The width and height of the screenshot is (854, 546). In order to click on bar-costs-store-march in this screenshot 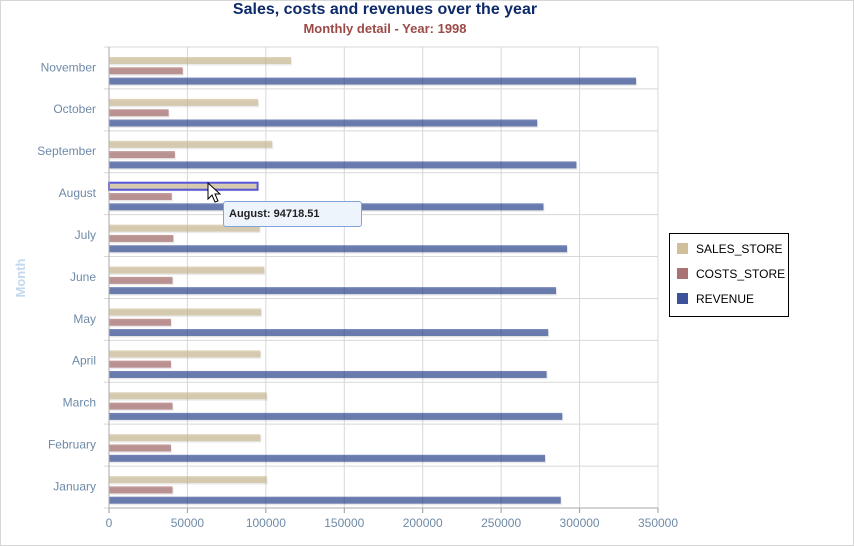, I will do `click(141, 406)`.